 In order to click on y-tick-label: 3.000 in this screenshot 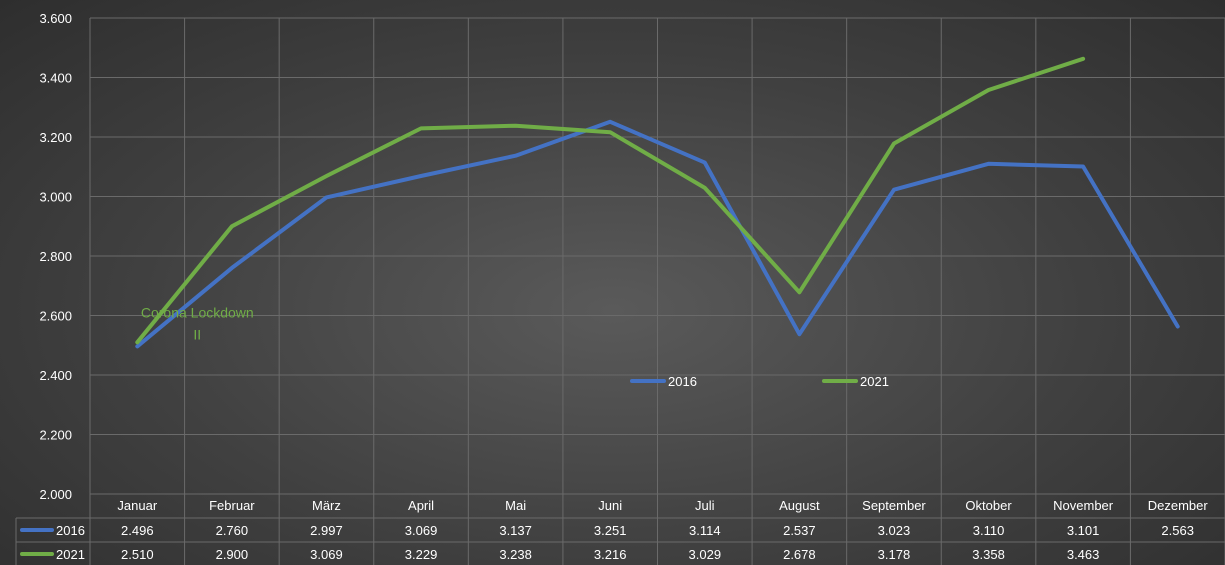, I will do `click(55, 197)`.